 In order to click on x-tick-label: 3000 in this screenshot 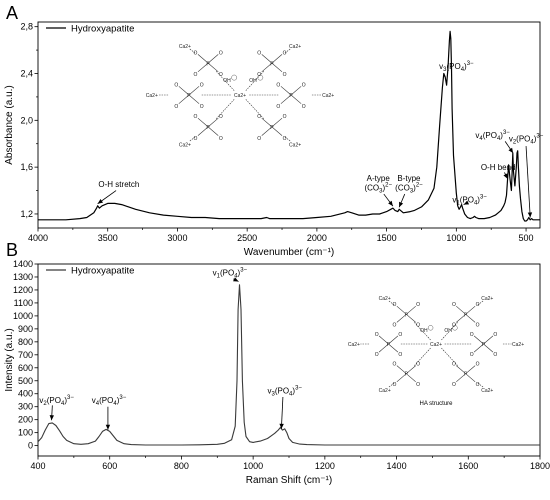, I will do `click(177, 238)`.